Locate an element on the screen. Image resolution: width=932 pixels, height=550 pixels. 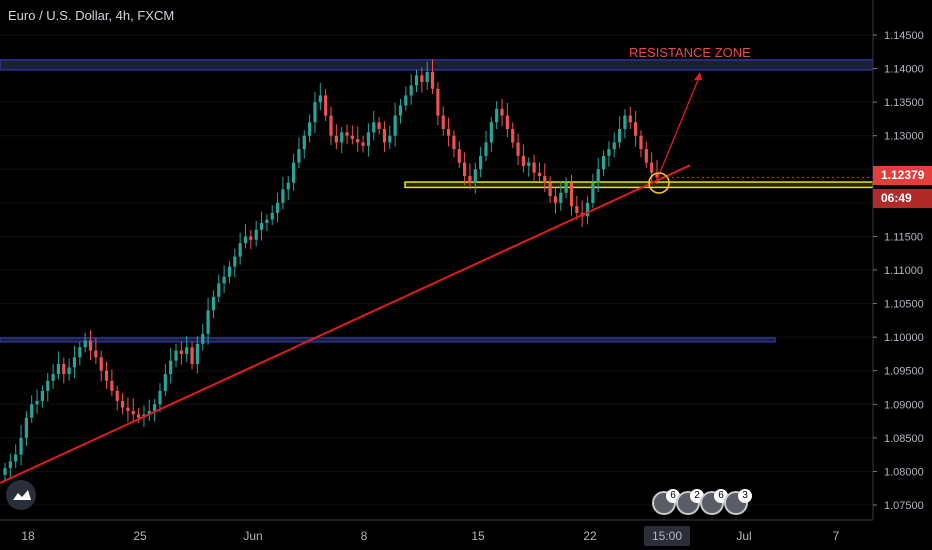
tick-label: 1.14000 is located at coordinates (904, 70).